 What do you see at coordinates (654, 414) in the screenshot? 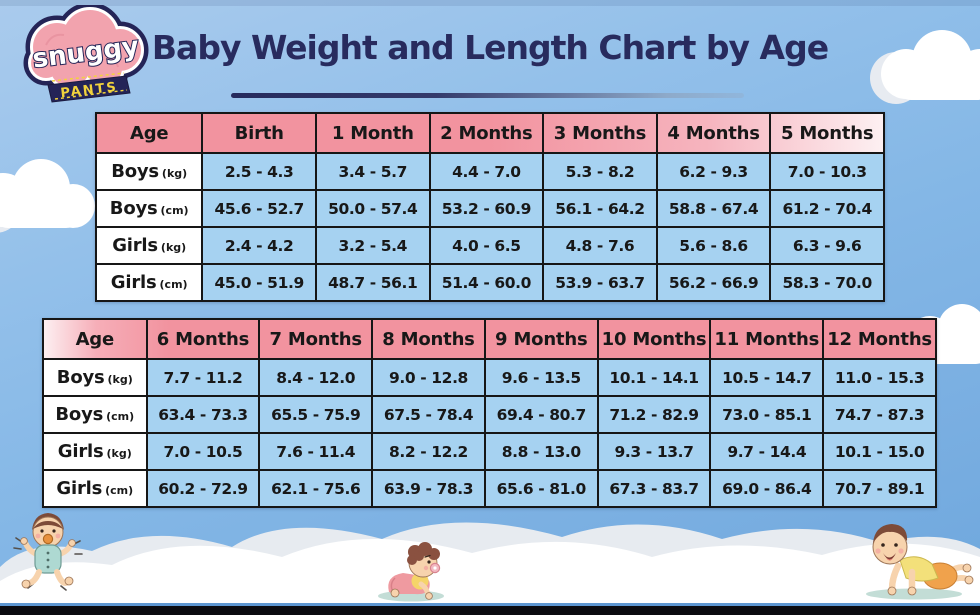
I see `data-cell: 71.2 - 82.9` at bounding box center [654, 414].